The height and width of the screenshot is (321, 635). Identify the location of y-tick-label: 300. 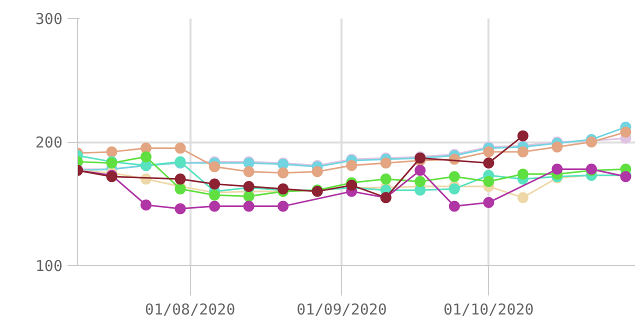
(48, 19).